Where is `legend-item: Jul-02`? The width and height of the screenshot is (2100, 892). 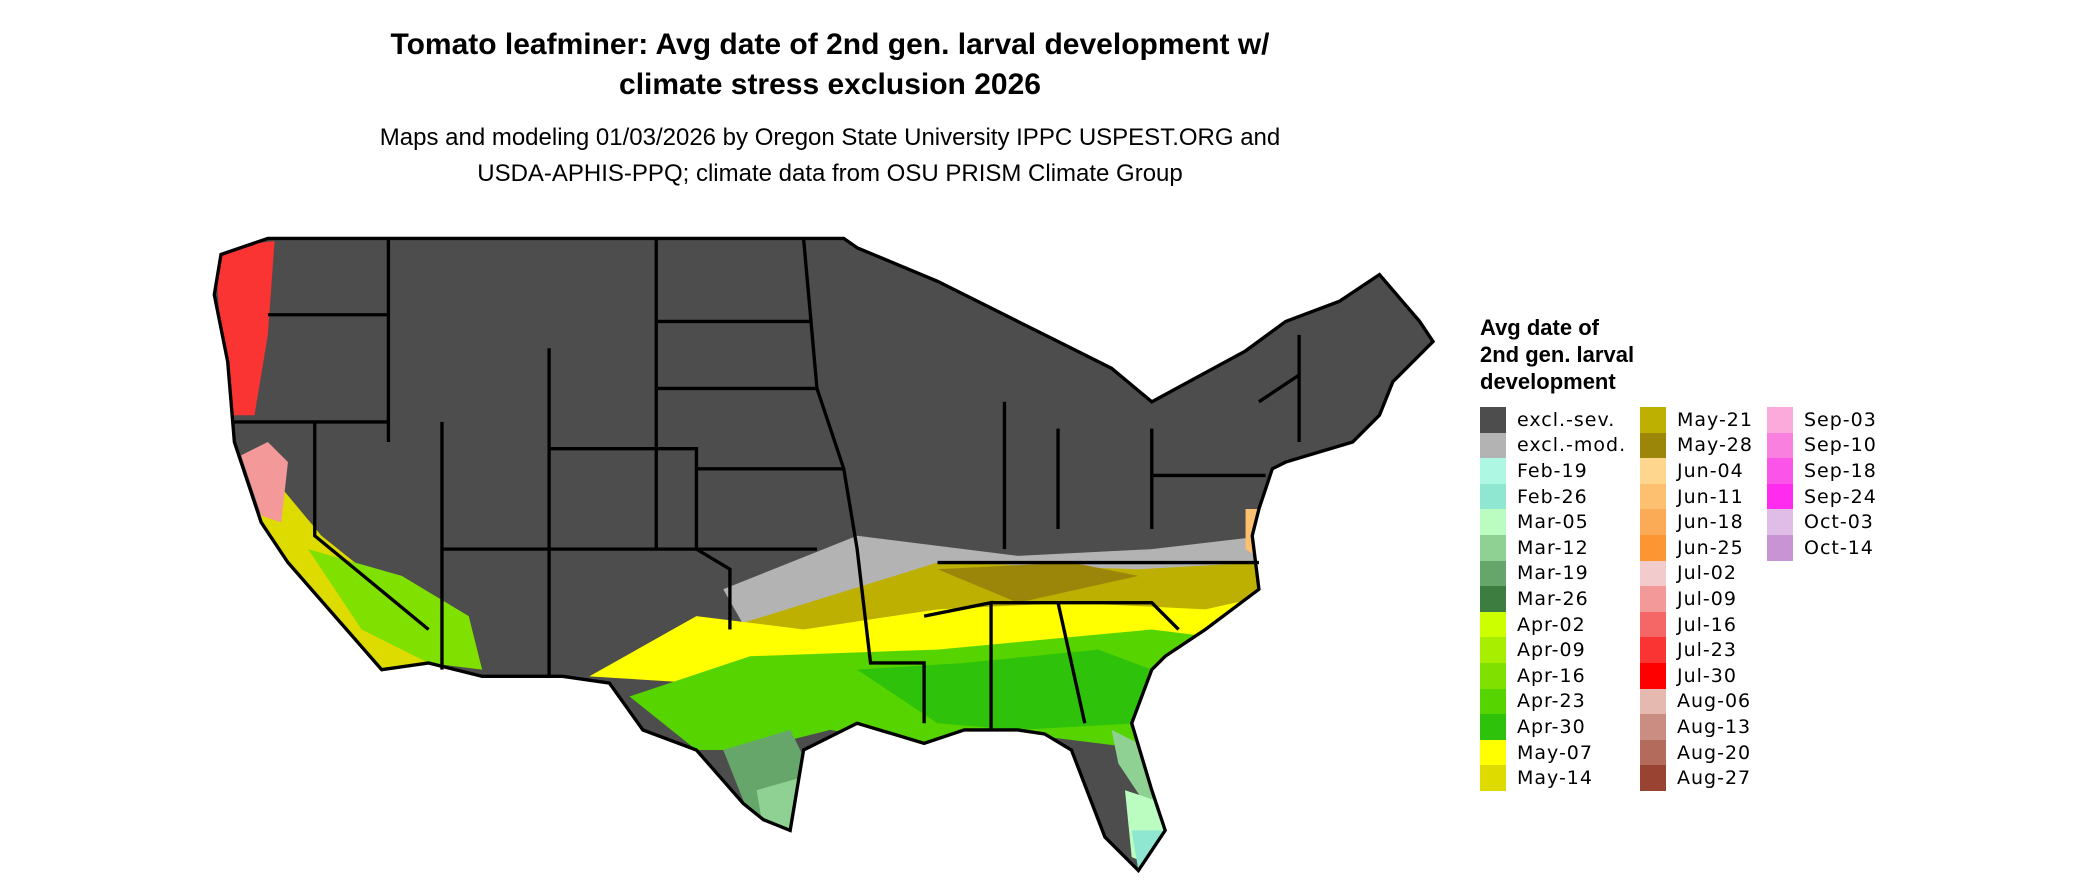
legend-item: Jul-02 is located at coordinates (1688, 573).